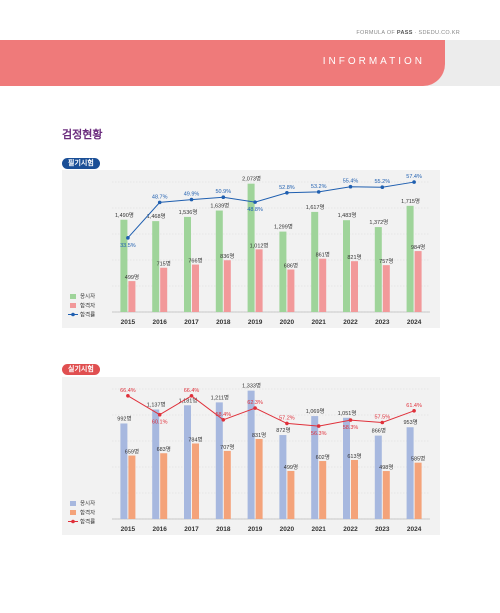  I want to click on applicant-data-label: 1,181명, so click(188, 400).